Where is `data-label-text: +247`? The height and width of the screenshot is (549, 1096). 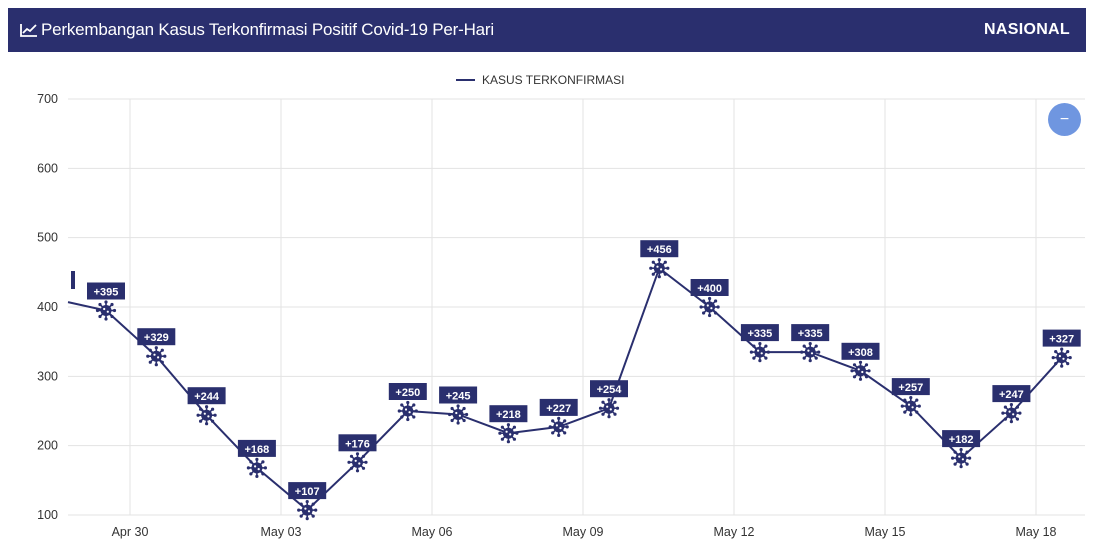 data-label-text: +247 is located at coordinates (1011, 395).